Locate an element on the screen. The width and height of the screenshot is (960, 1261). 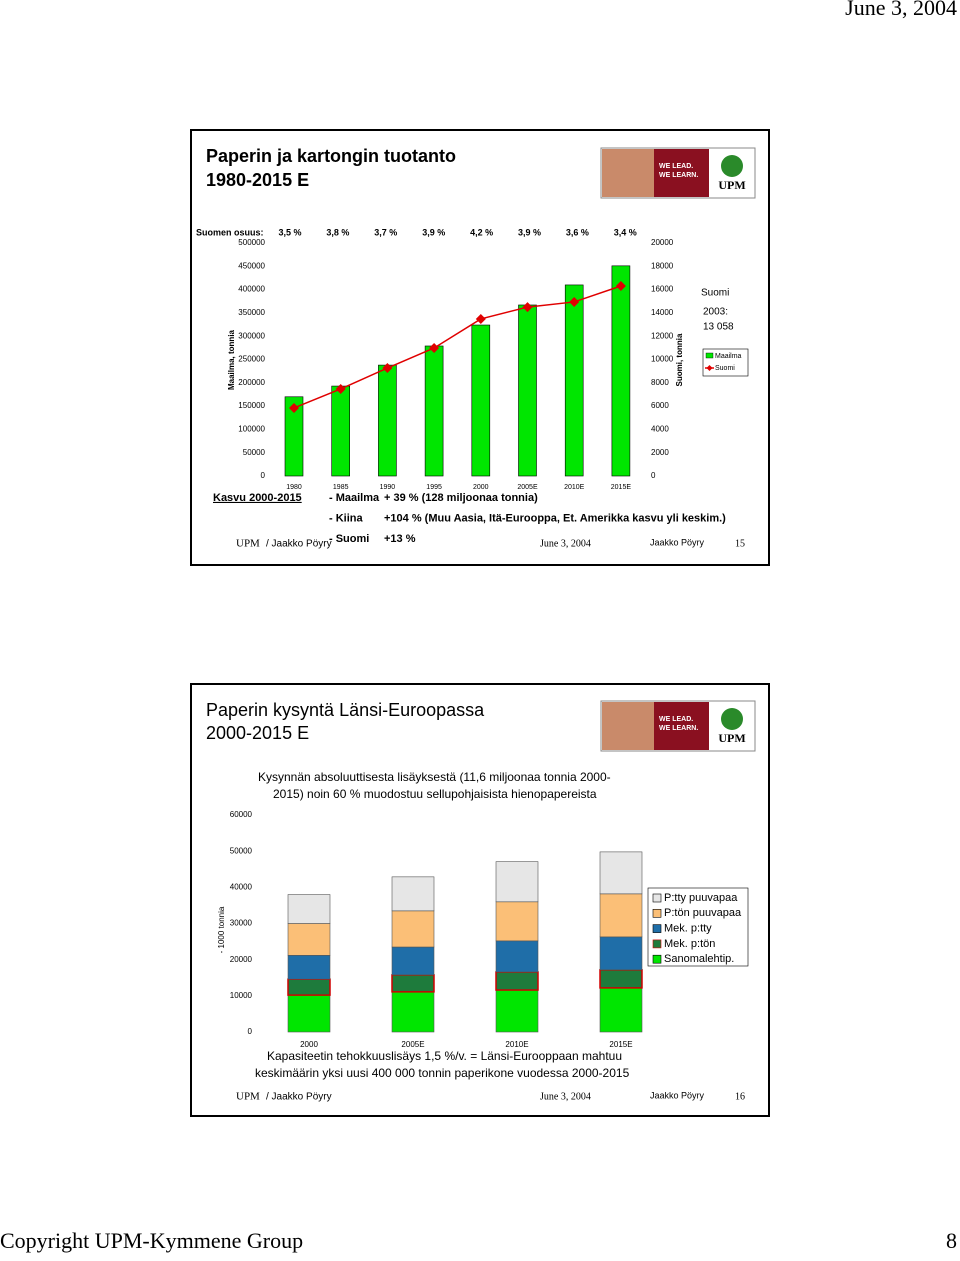
line is located at coordinates (457, 347).